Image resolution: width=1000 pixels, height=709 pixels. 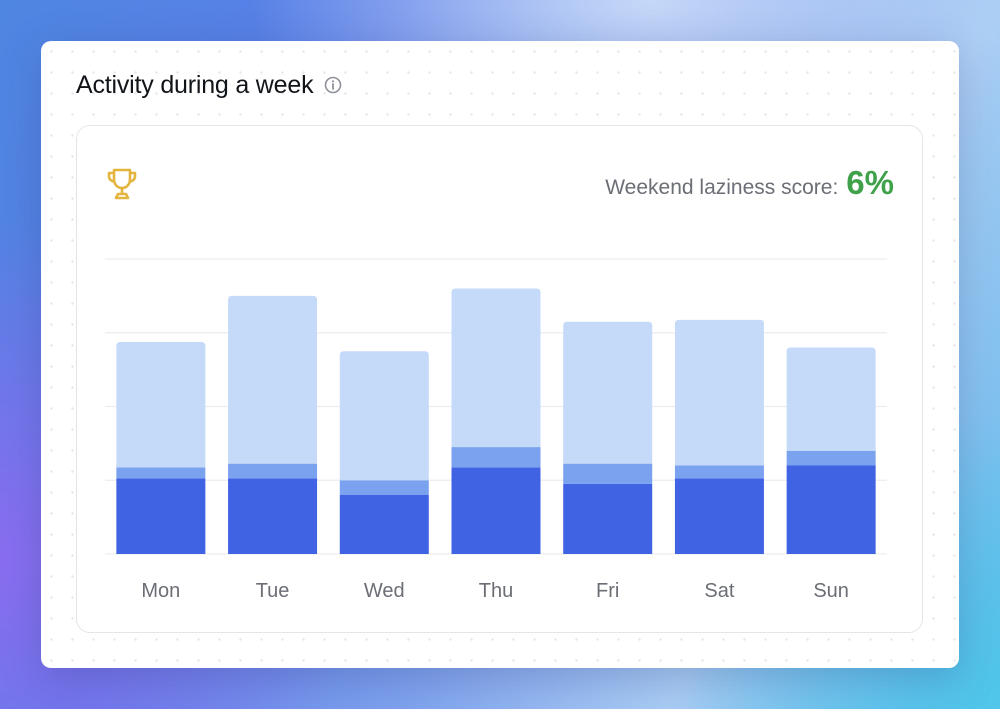 I want to click on x-tick-thu: Thu, so click(x=496, y=591).